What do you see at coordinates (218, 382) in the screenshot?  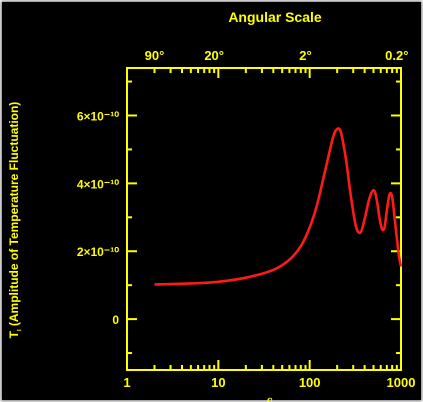 I see `x-tick-label: 10` at bounding box center [218, 382].